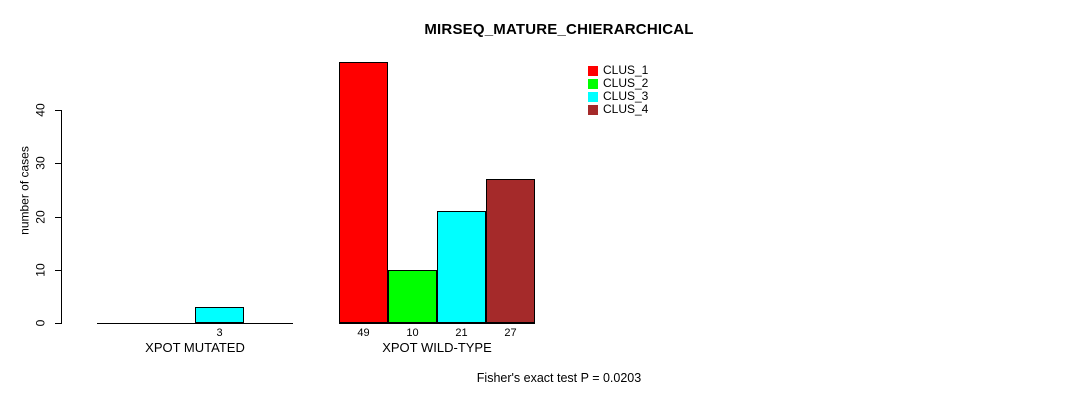  I want to click on x-category-label: XPOT MUTATED, so click(195, 347).